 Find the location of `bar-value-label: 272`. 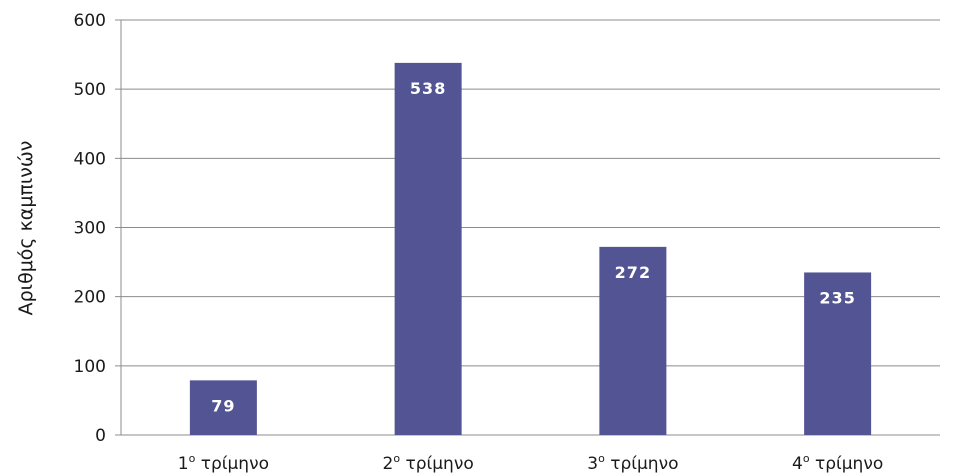

bar-value-label: 272 is located at coordinates (633, 272).